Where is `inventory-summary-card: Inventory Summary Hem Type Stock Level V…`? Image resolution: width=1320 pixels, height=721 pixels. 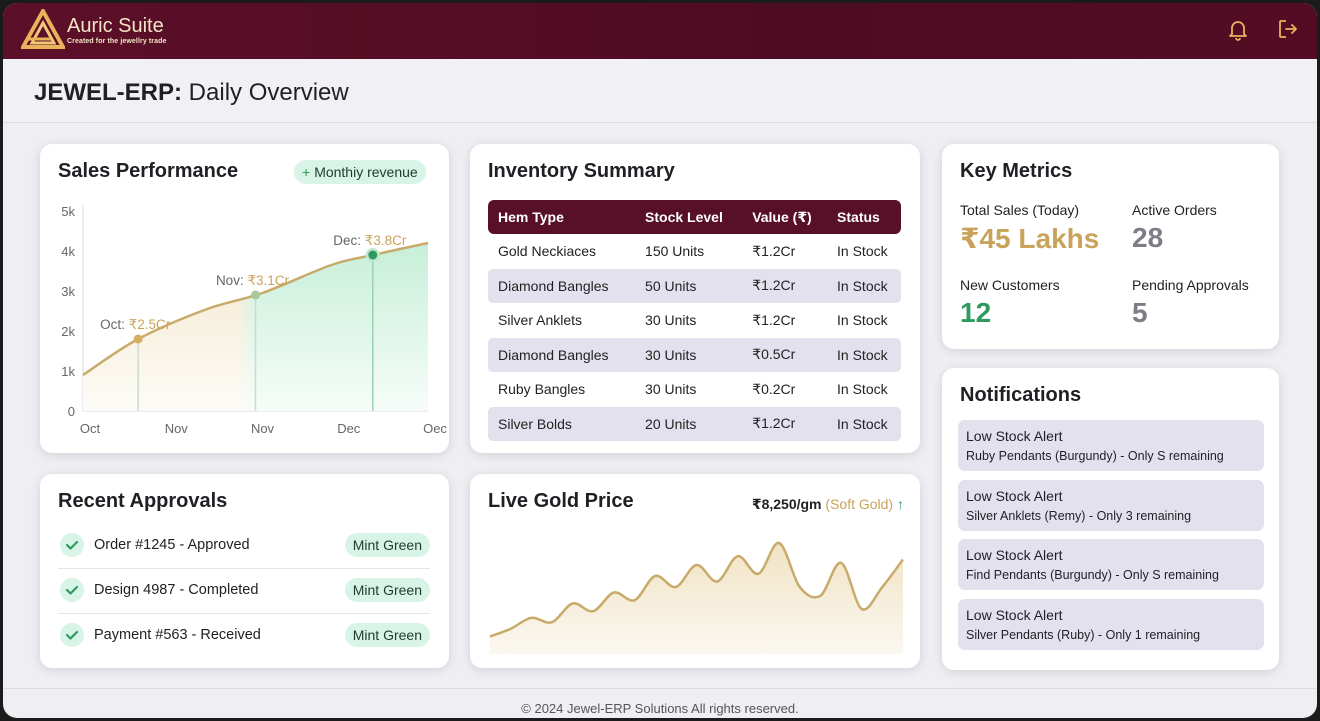 inventory-summary-card: Inventory Summary Hem Type Stock Level V… is located at coordinates (695, 298).